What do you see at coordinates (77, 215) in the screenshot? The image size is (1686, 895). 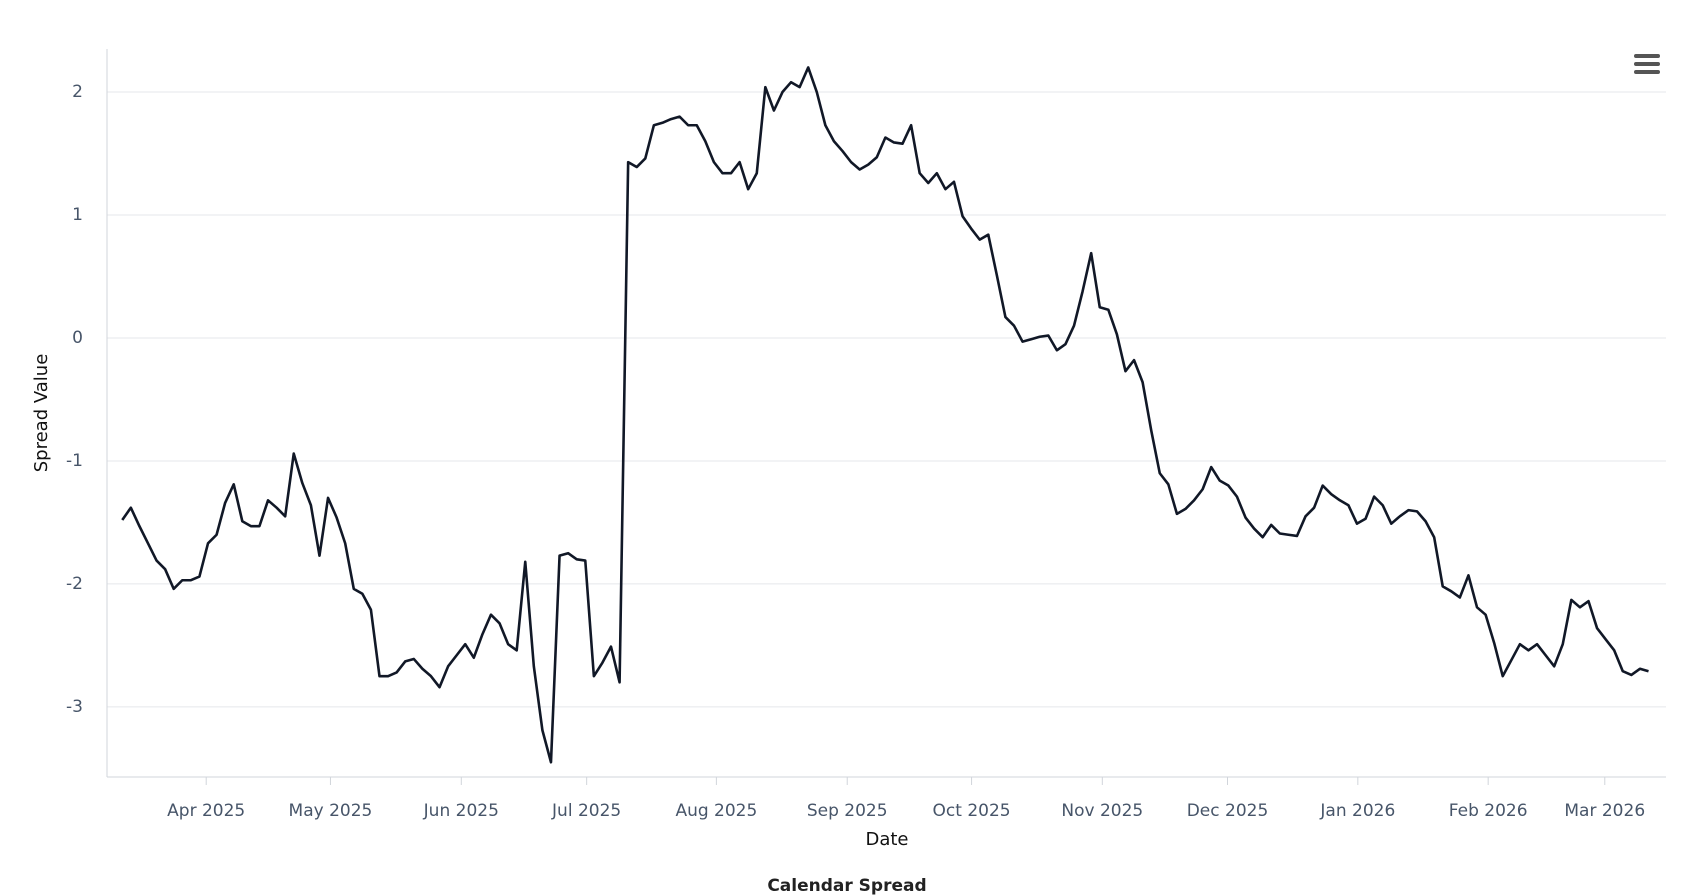 I see `y-tick-label: 1` at bounding box center [77, 215].